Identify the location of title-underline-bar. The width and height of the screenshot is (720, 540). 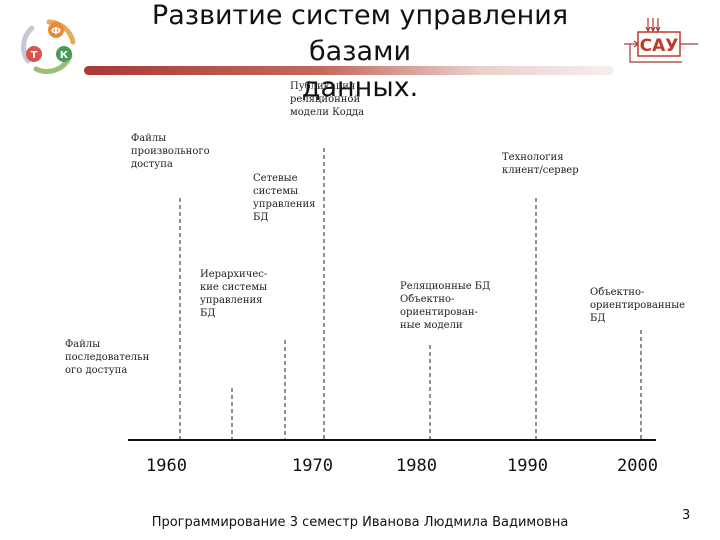
(349, 70).